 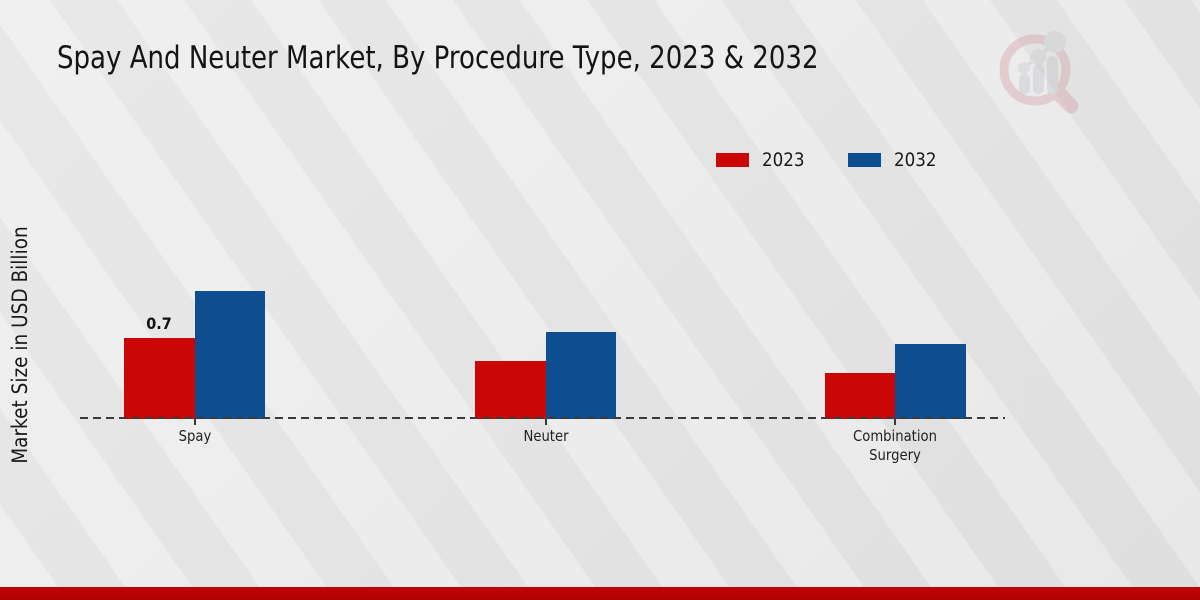 What do you see at coordinates (1024, 68) in the screenshot?
I see `logo-dot-small` at bounding box center [1024, 68].